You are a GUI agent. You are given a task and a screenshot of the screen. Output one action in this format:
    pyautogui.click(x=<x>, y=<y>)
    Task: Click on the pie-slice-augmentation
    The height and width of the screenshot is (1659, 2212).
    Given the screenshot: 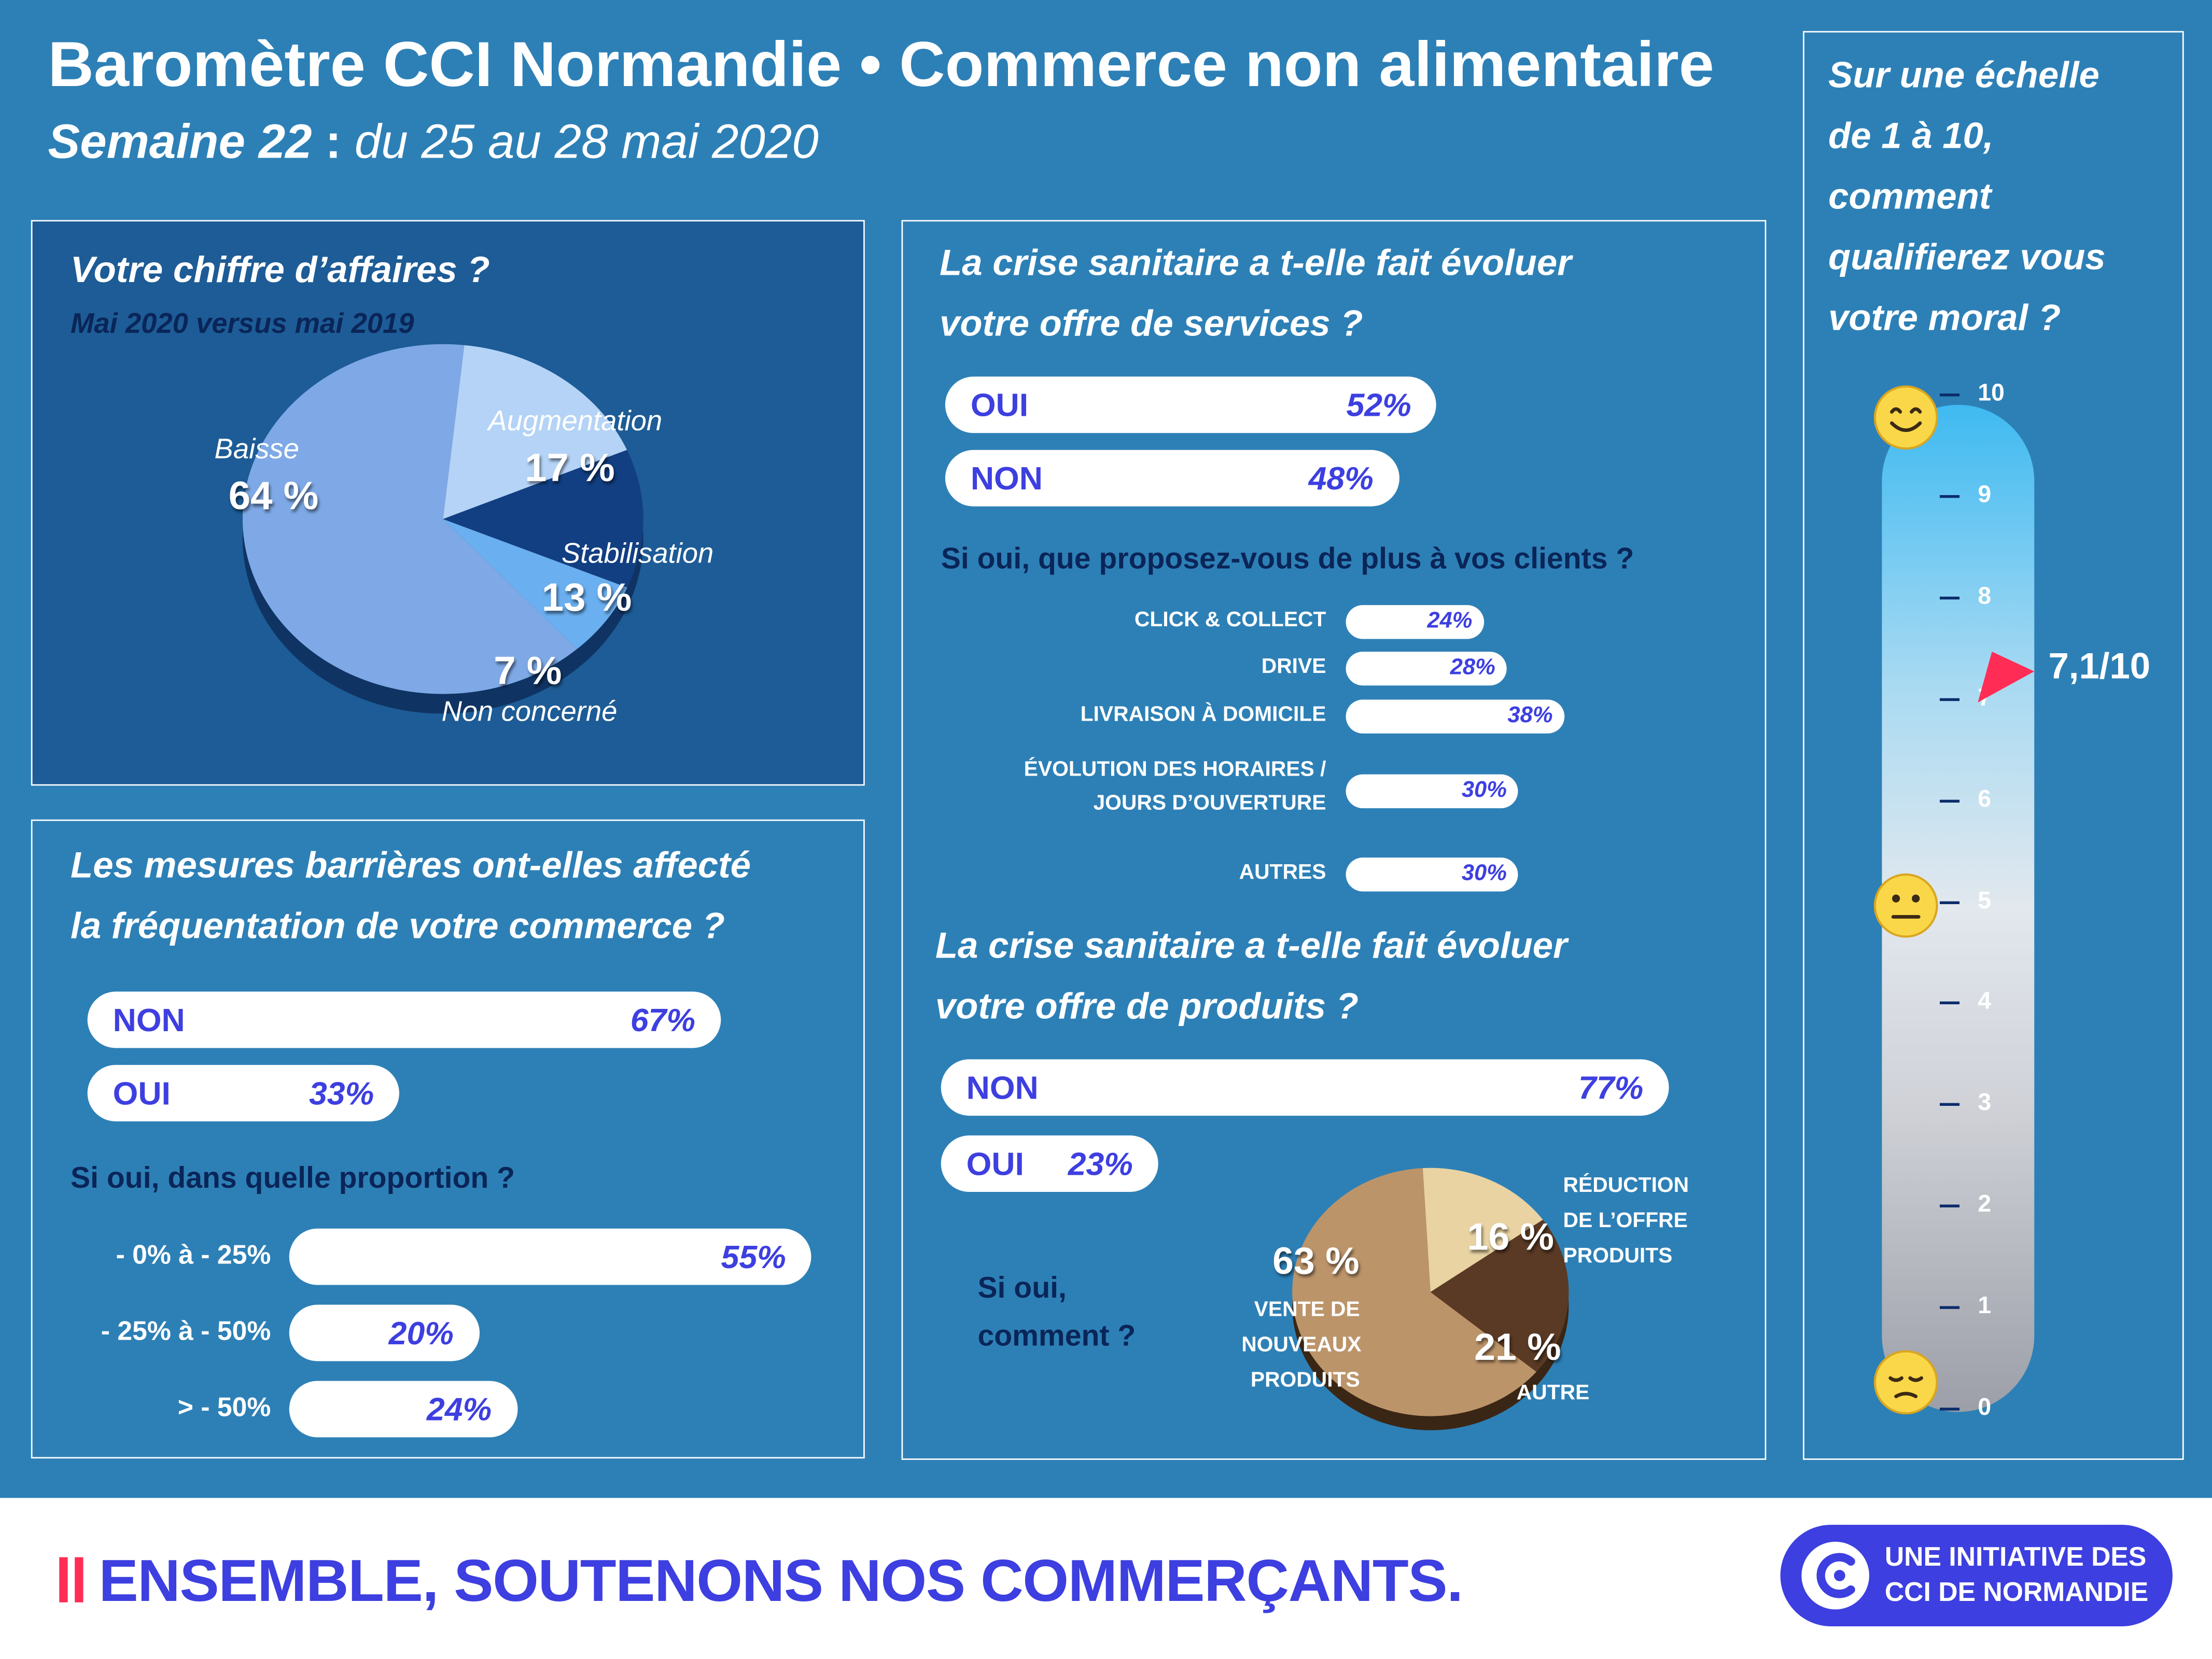 What is the action you would take?
    pyautogui.click(x=535, y=432)
    